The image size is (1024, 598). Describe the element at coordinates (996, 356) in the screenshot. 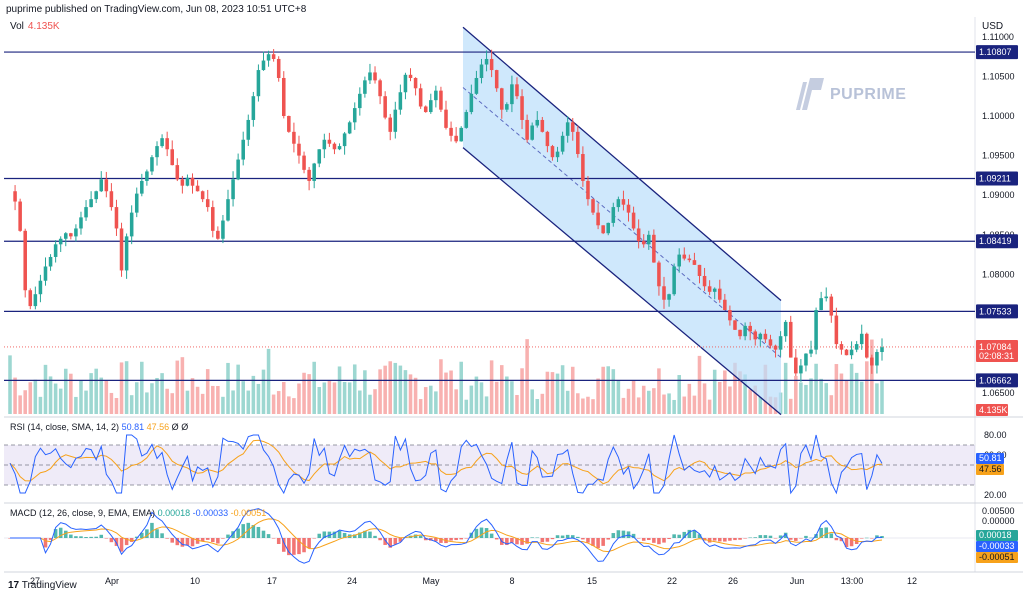

I see `last-price-countdown: 02:08:31` at that location.